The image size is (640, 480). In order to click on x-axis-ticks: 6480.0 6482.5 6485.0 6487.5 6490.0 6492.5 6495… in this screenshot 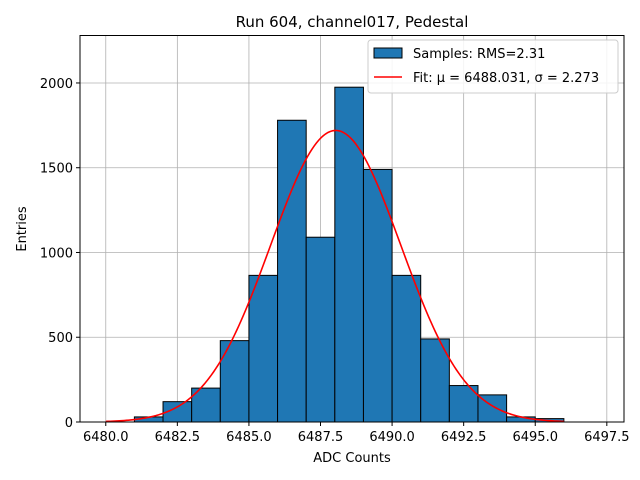, I will do `click(356, 433)`.